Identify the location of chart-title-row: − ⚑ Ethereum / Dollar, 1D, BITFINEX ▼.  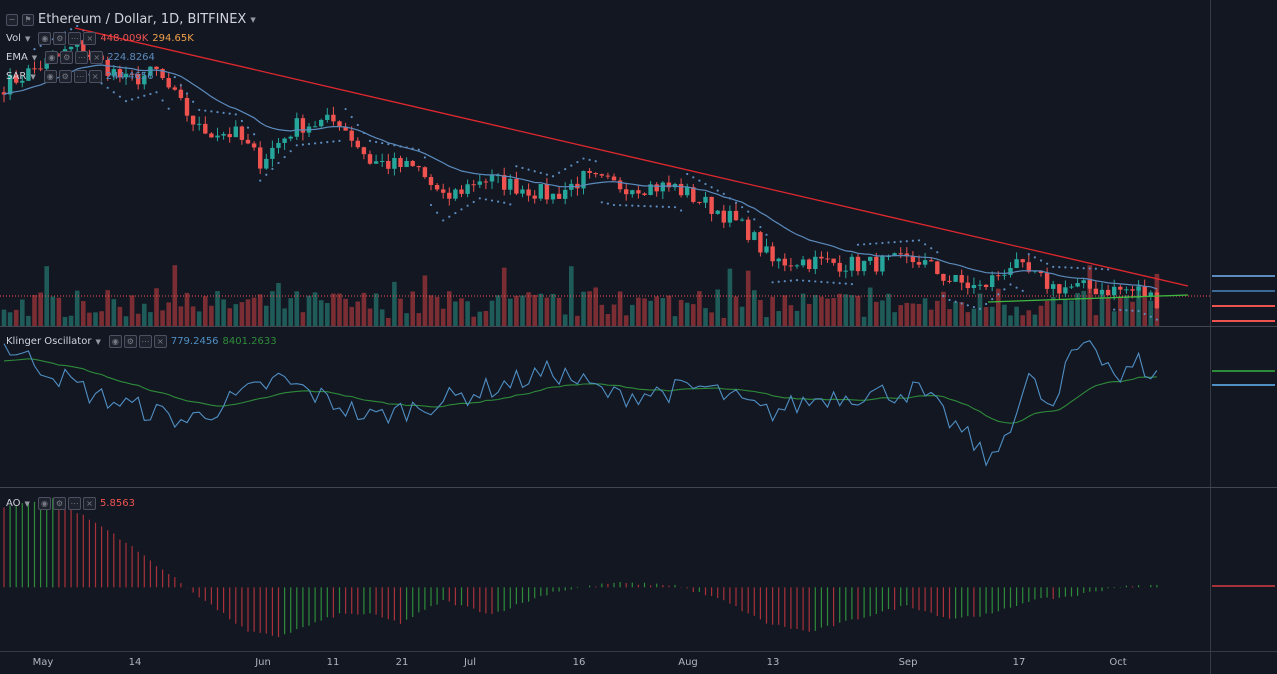
(131, 19).